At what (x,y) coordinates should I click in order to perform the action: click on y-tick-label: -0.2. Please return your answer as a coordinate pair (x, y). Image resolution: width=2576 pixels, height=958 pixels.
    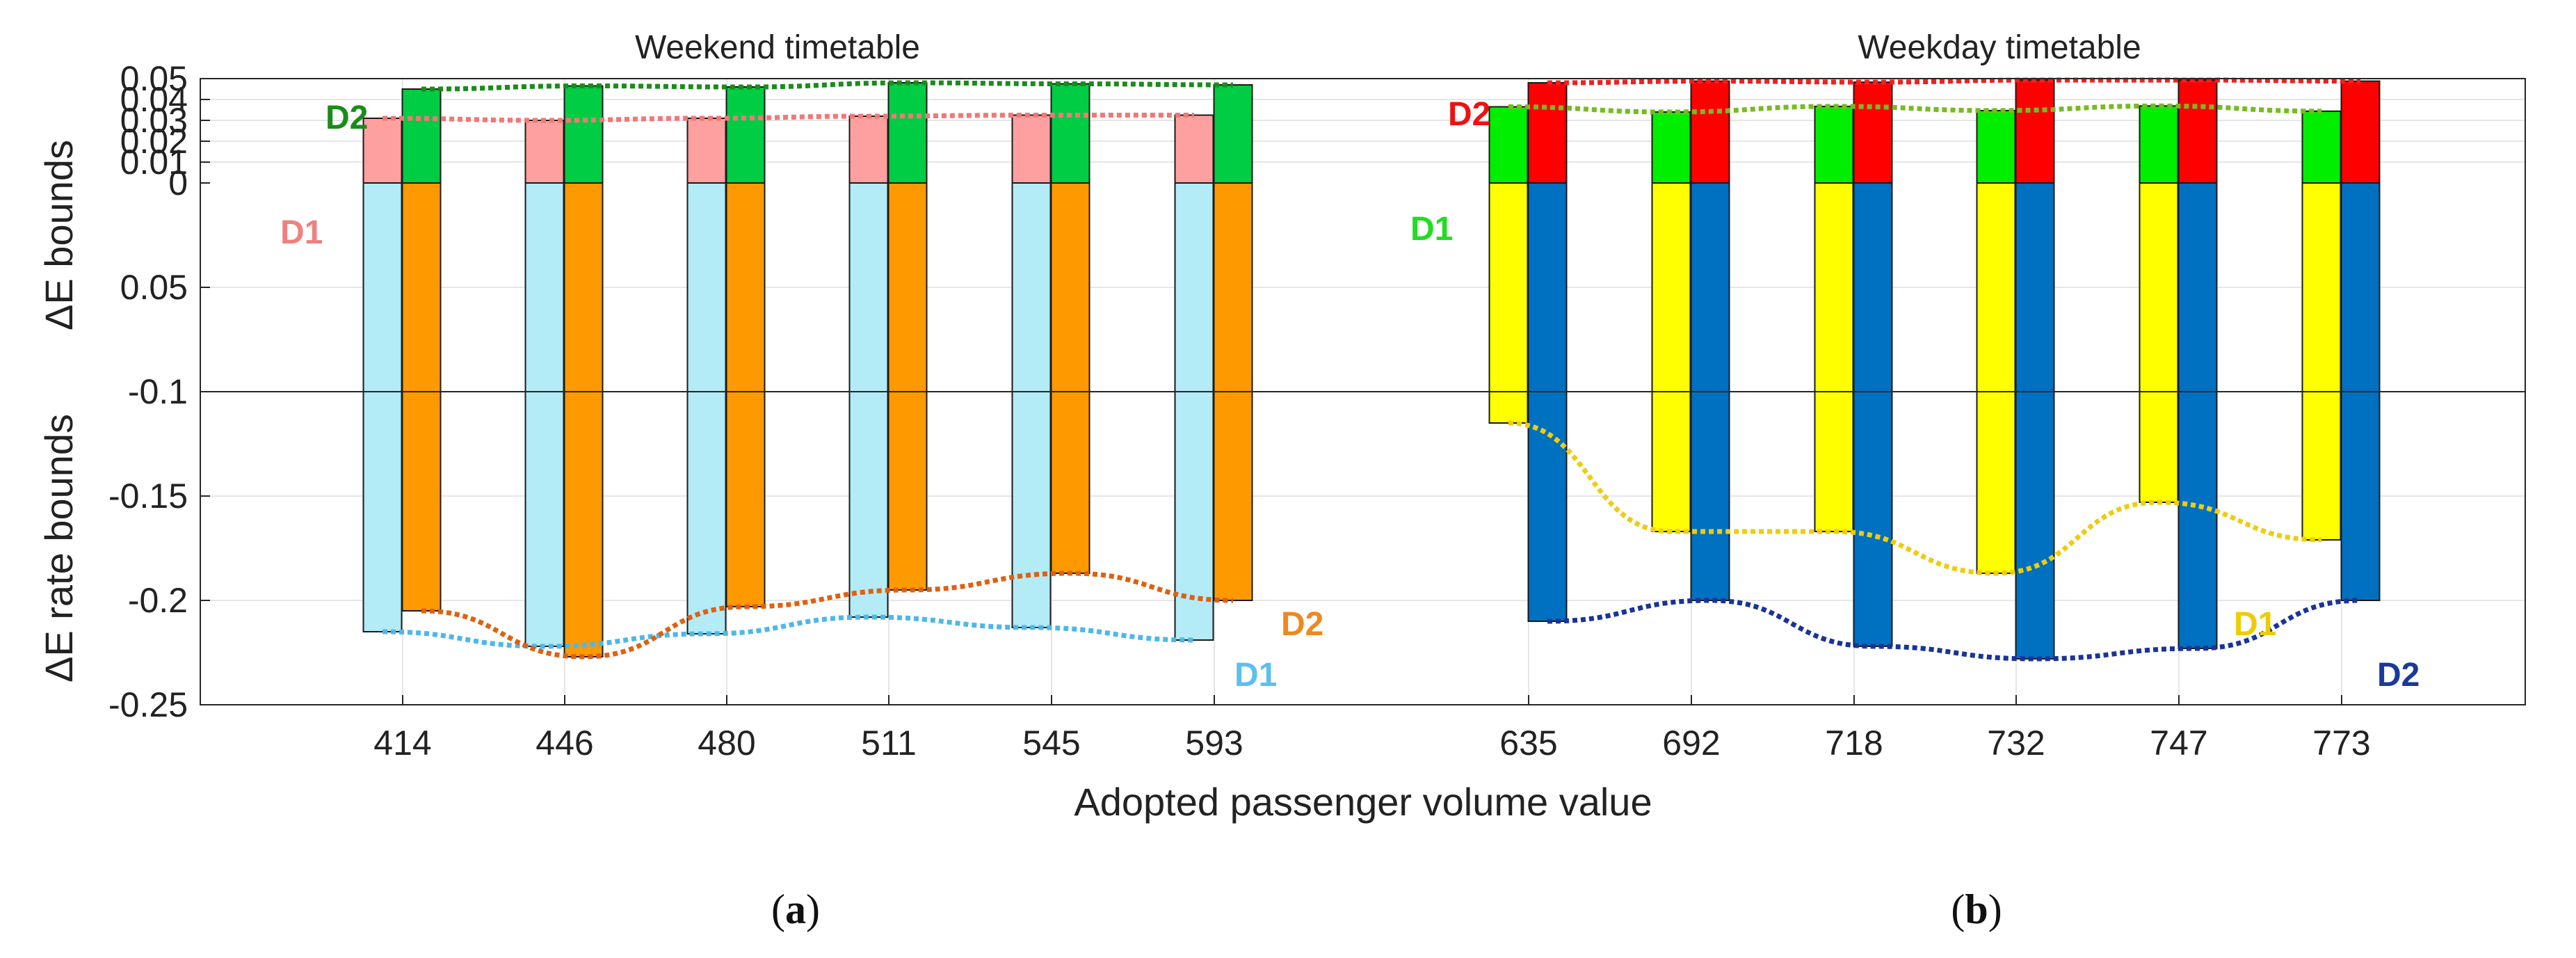
    Looking at the image, I should click on (158, 601).